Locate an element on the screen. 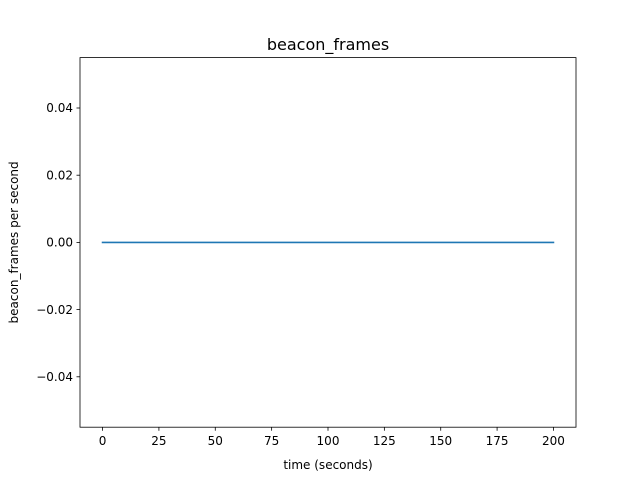  y-axis: −0.04 −0.02 0.00 0.02 0.04 is located at coordinates (58, 242).